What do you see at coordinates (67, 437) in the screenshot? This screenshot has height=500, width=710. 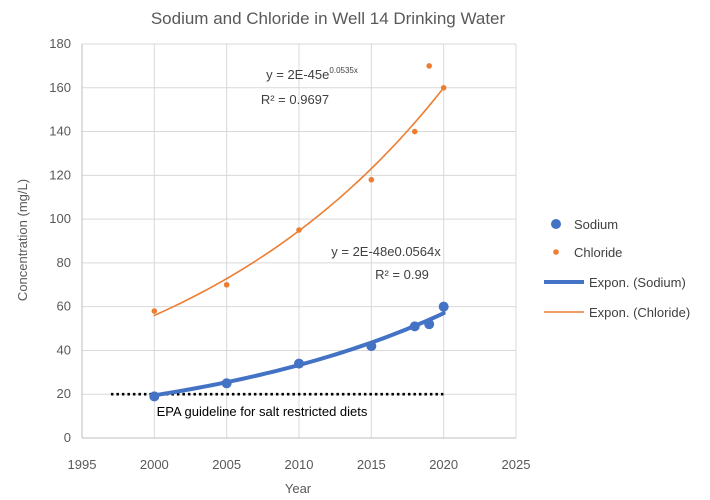 I see `y-tick-label: 0` at bounding box center [67, 437].